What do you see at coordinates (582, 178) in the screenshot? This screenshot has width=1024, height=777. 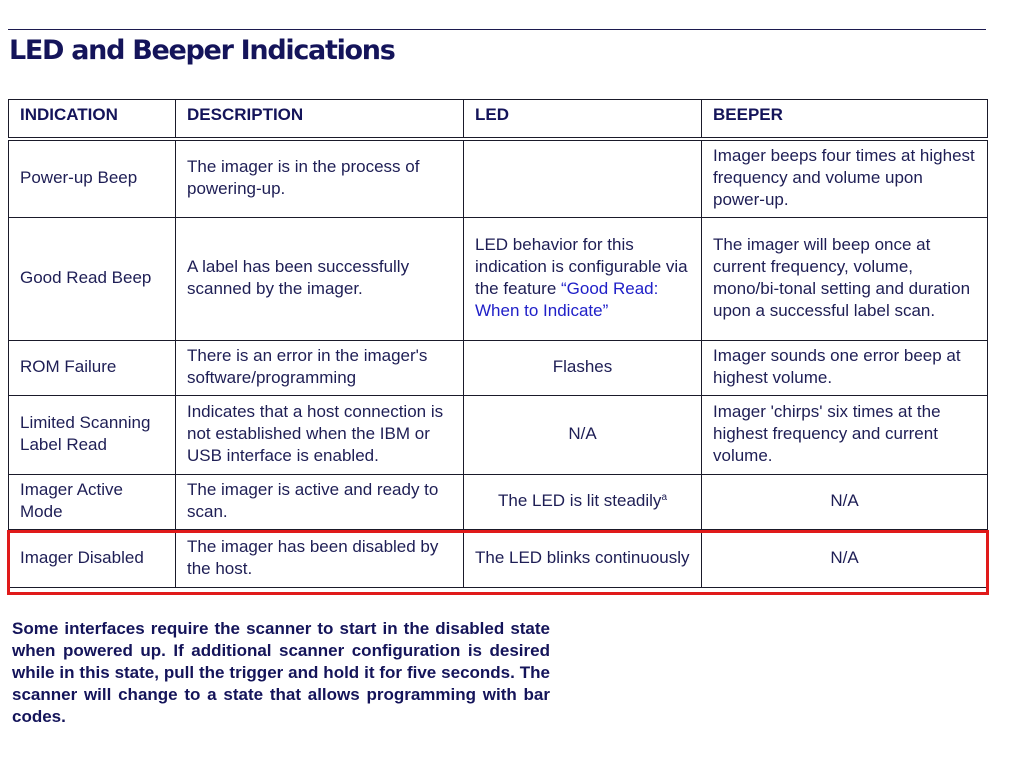 I see `cell-led` at bounding box center [582, 178].